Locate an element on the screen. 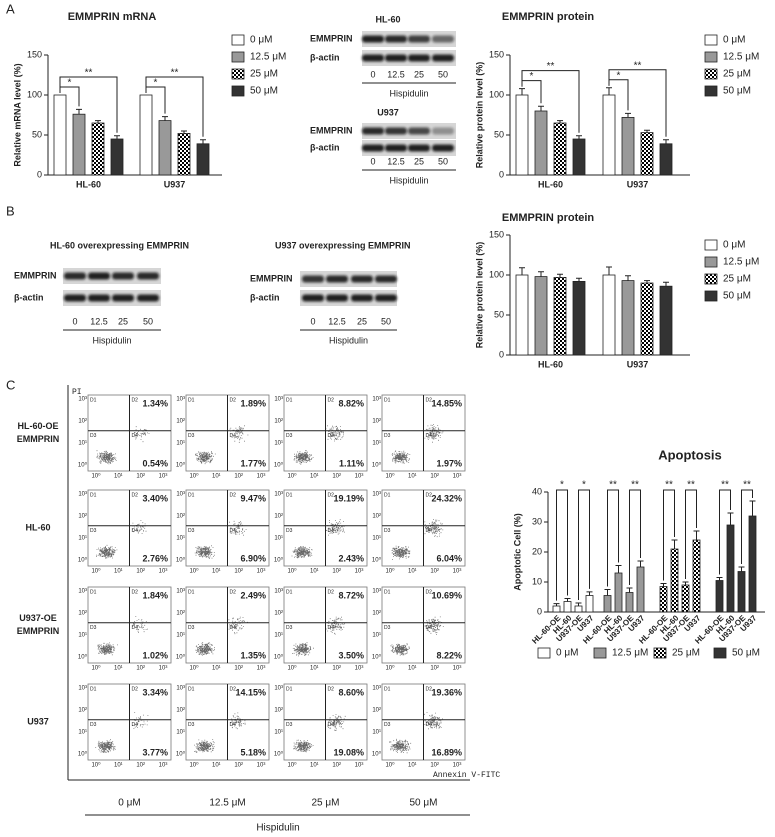 The image size is (775, 837). quadrant-percent: 1.84% is located at coordinates (155, 595).